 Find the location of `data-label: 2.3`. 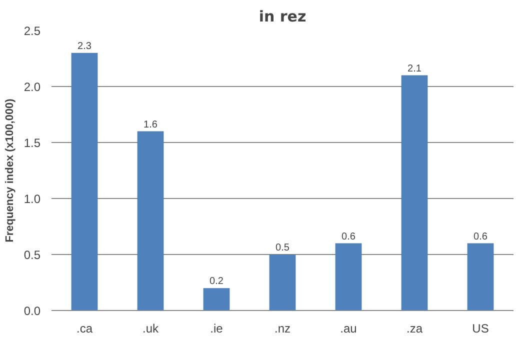

data-label: 2.3 is located at coordinates (85, 46).